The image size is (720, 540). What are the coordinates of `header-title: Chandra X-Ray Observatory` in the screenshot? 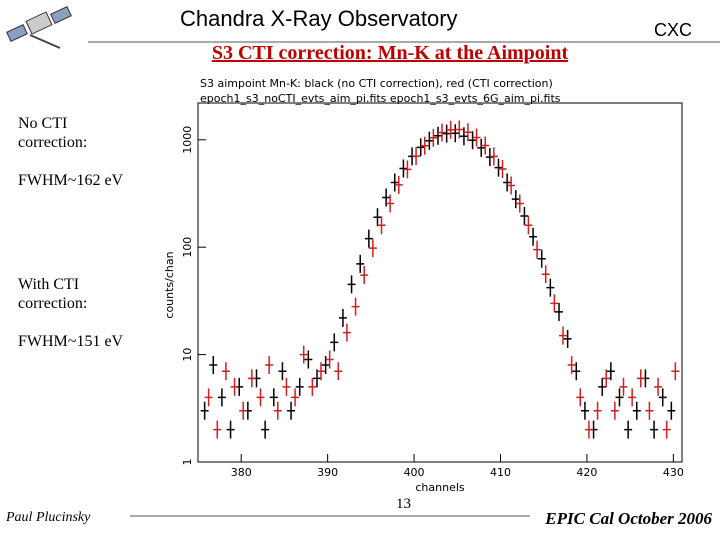 It's located at (319, 18).